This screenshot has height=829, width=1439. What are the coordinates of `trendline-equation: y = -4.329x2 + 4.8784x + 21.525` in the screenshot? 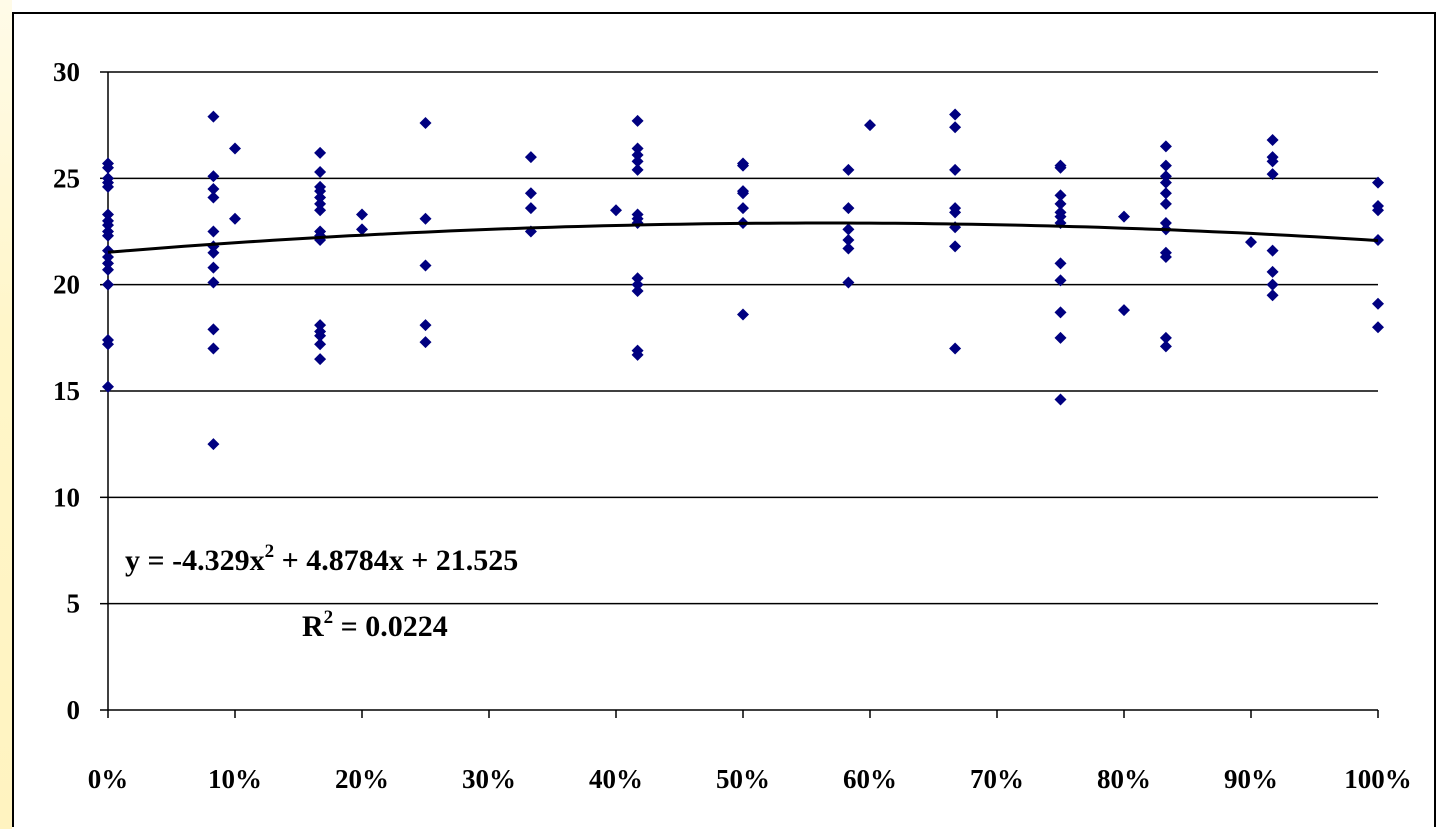 It's located at (321, 559).